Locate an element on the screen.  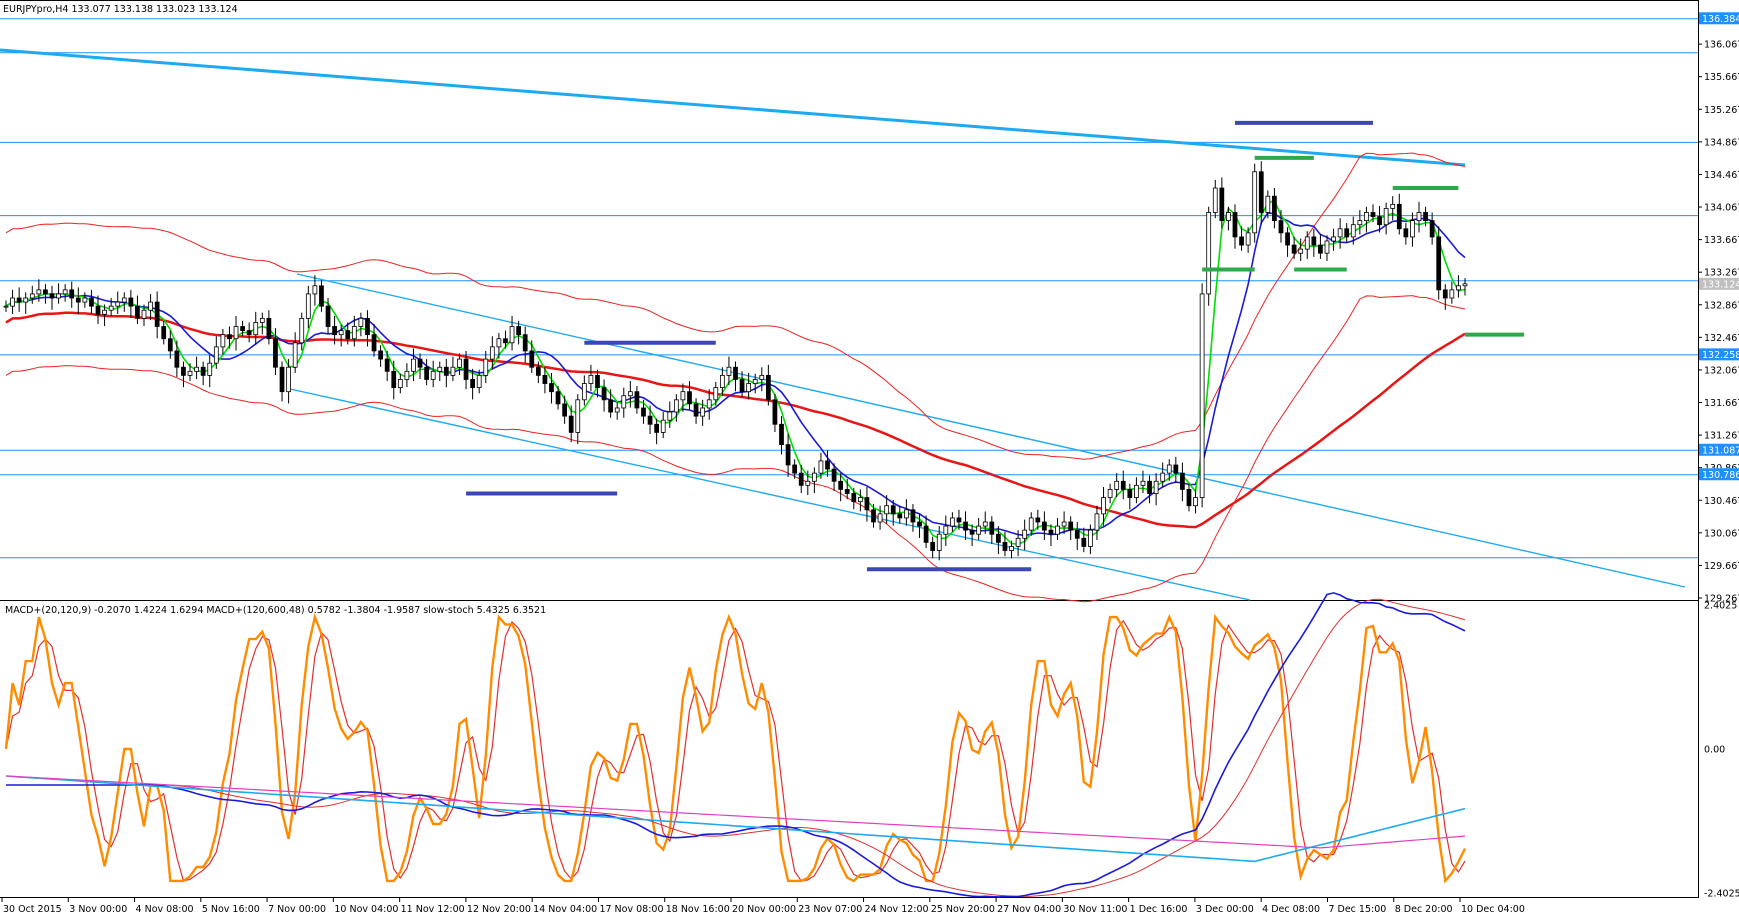
price-tag is located at coordinates (1719, 354).